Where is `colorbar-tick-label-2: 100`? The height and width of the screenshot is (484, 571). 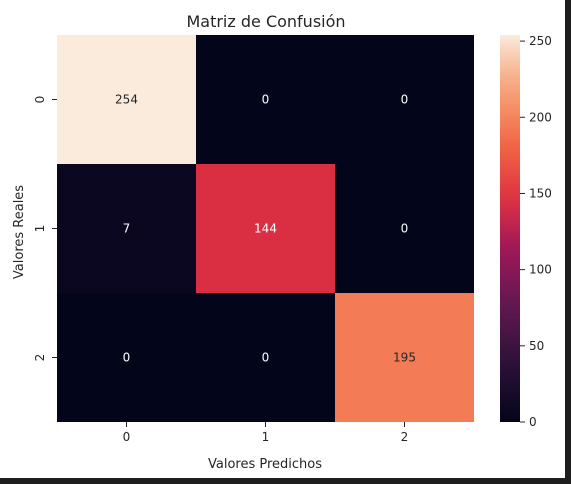 colorbar-tick-label-2: 100 is located at coordinates (540, 270).